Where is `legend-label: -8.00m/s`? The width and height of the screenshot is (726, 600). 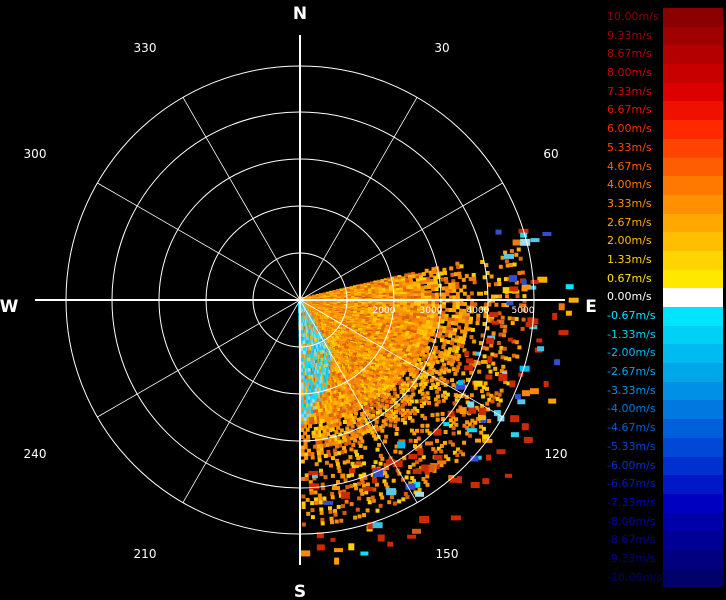
legend-label: -8.00m/s is located at coordinates (631, 521).